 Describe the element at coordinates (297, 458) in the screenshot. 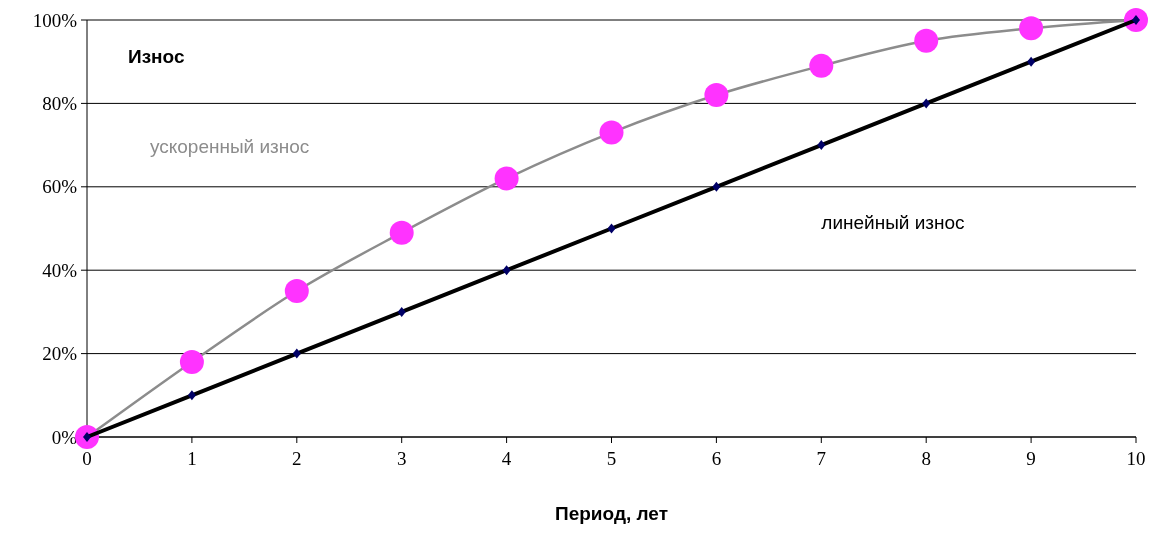

I see `x-tick-label: 2` at that location.